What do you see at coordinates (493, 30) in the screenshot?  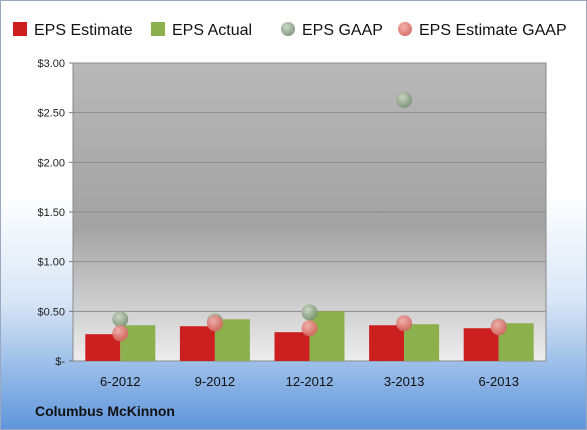 I see `legend-label: EPS Estimate GAAP` at bounding box center [493, 30].